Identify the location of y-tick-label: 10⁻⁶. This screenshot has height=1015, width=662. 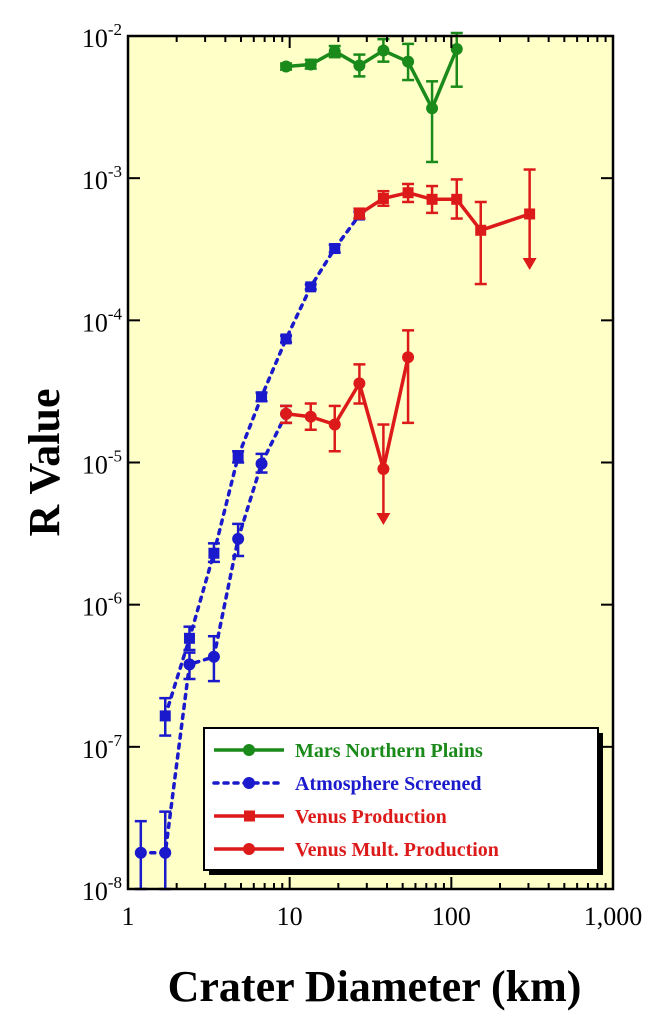
(102, 605).